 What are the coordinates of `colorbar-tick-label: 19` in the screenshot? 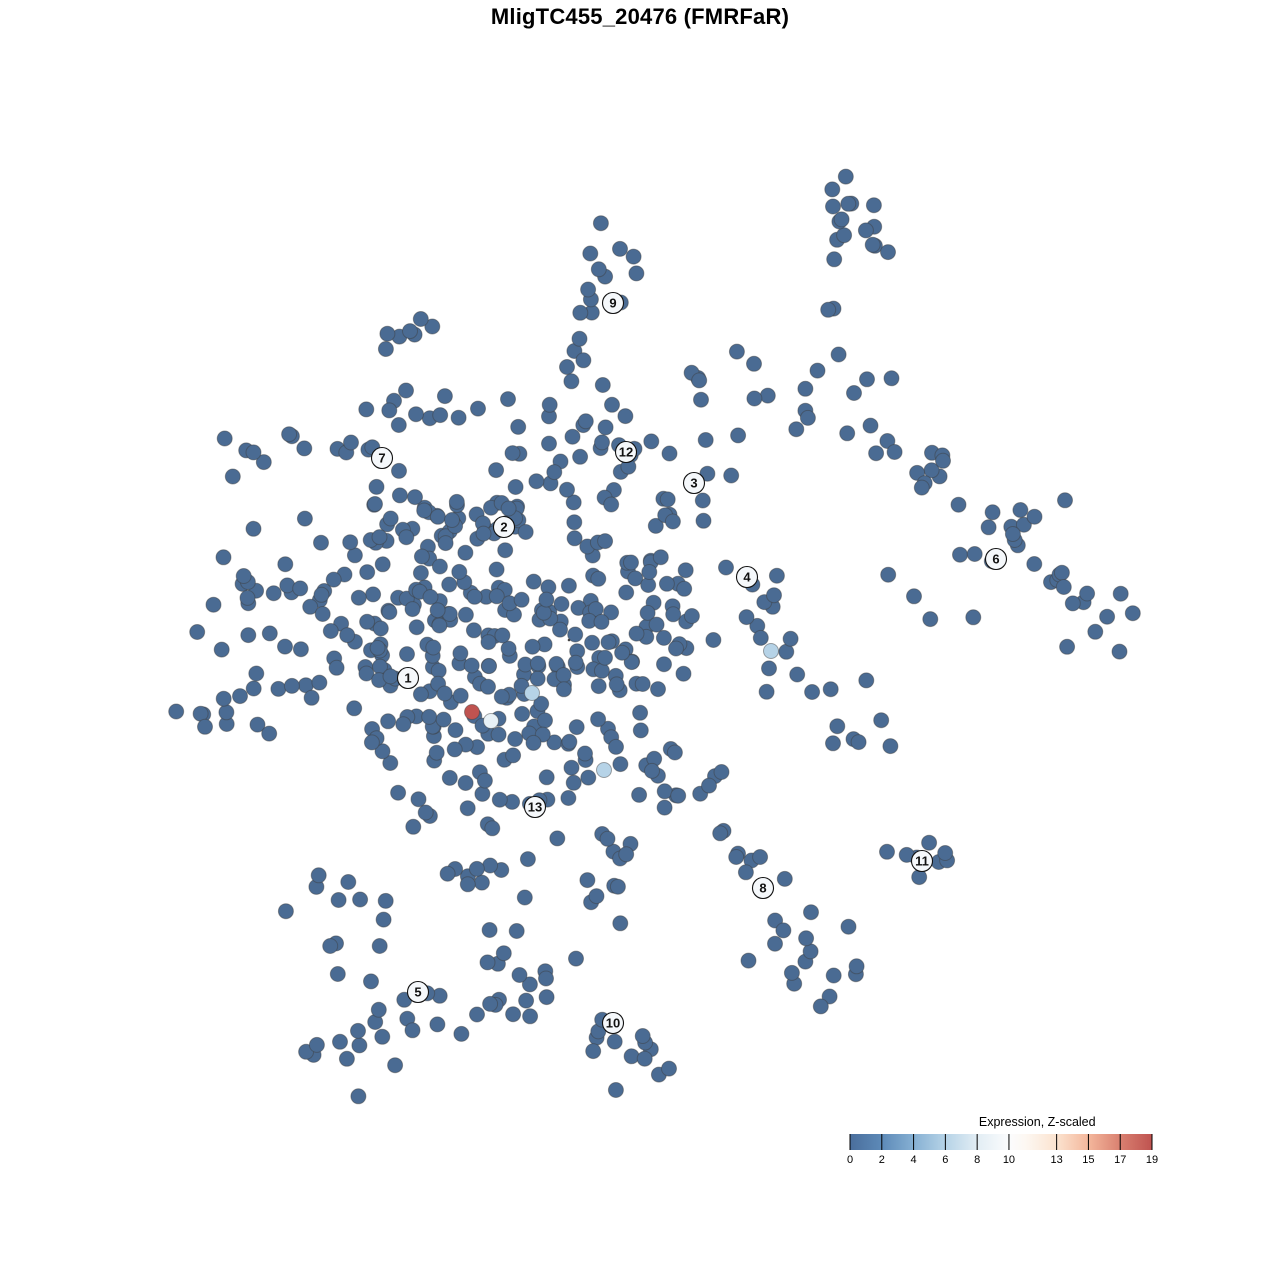 It's located at (1152, 1160).